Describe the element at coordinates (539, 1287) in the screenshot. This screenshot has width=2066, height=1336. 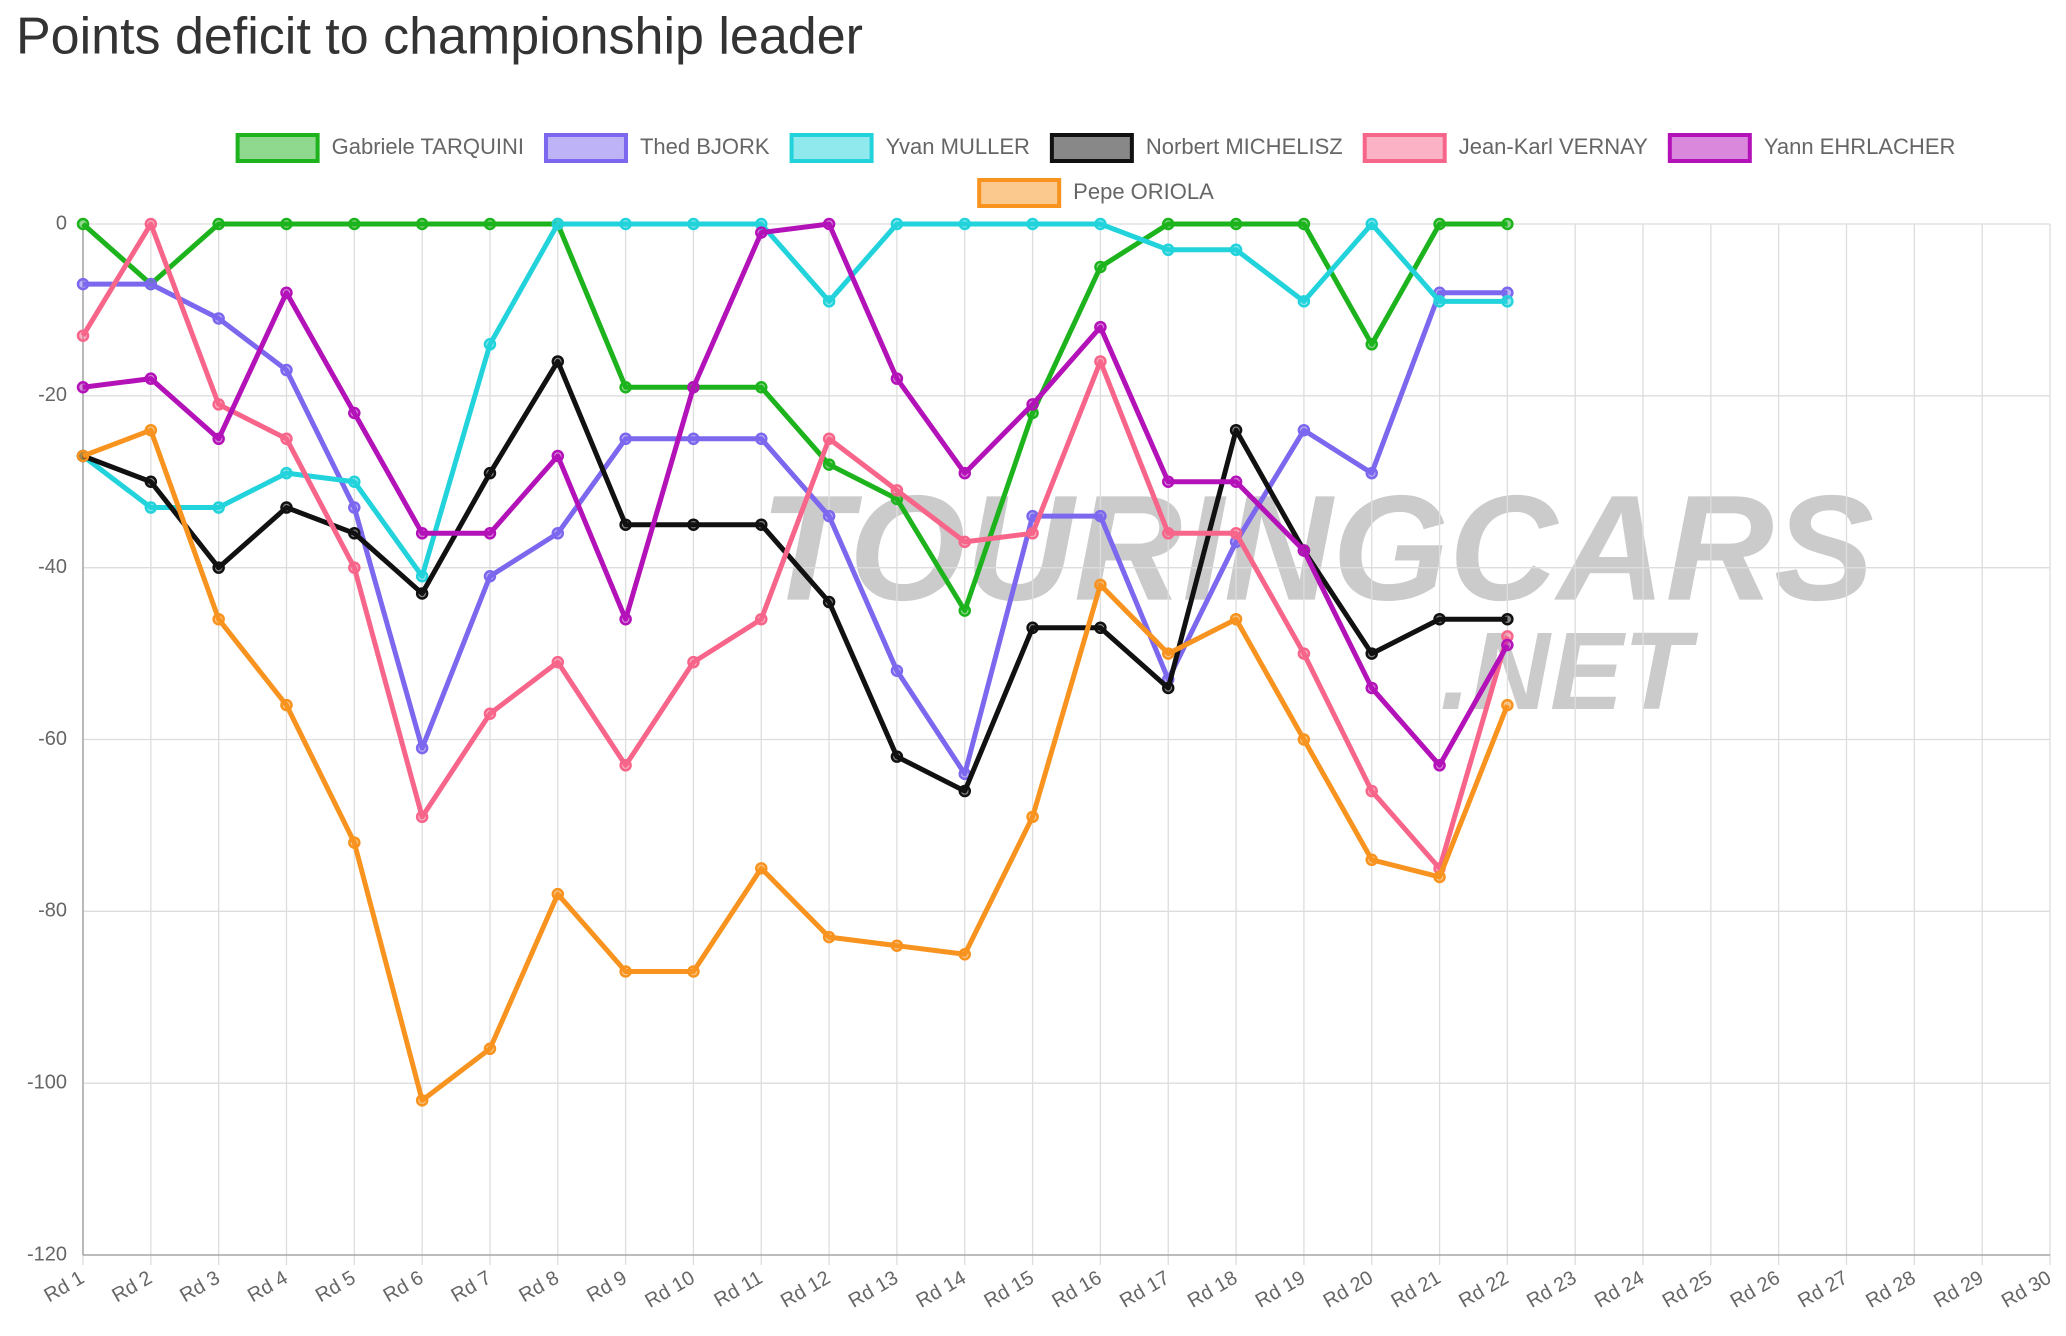
I see `x-tick-label: Rd 8` at that location.